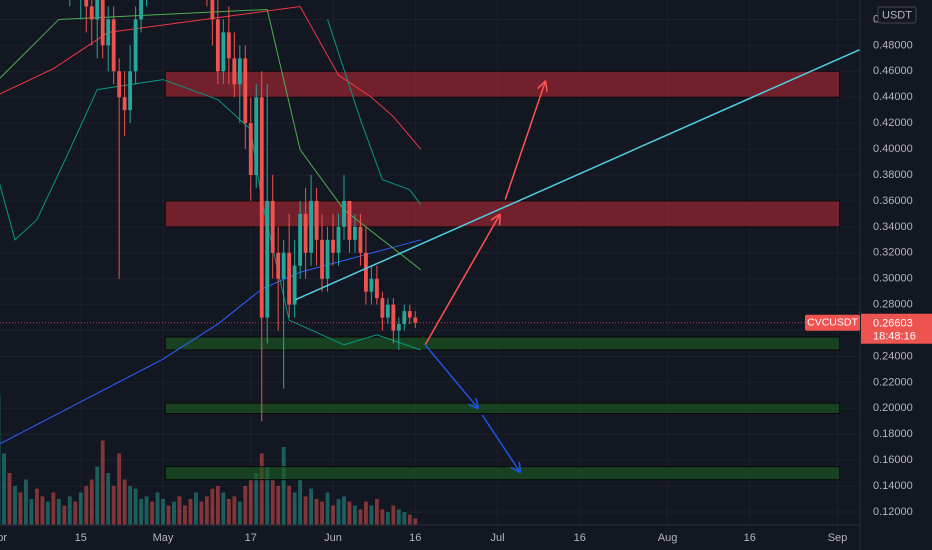 The width and height of the screenshot is (932, 550). I want to click on y-tick-label: 0.14000, so click(893, 486).